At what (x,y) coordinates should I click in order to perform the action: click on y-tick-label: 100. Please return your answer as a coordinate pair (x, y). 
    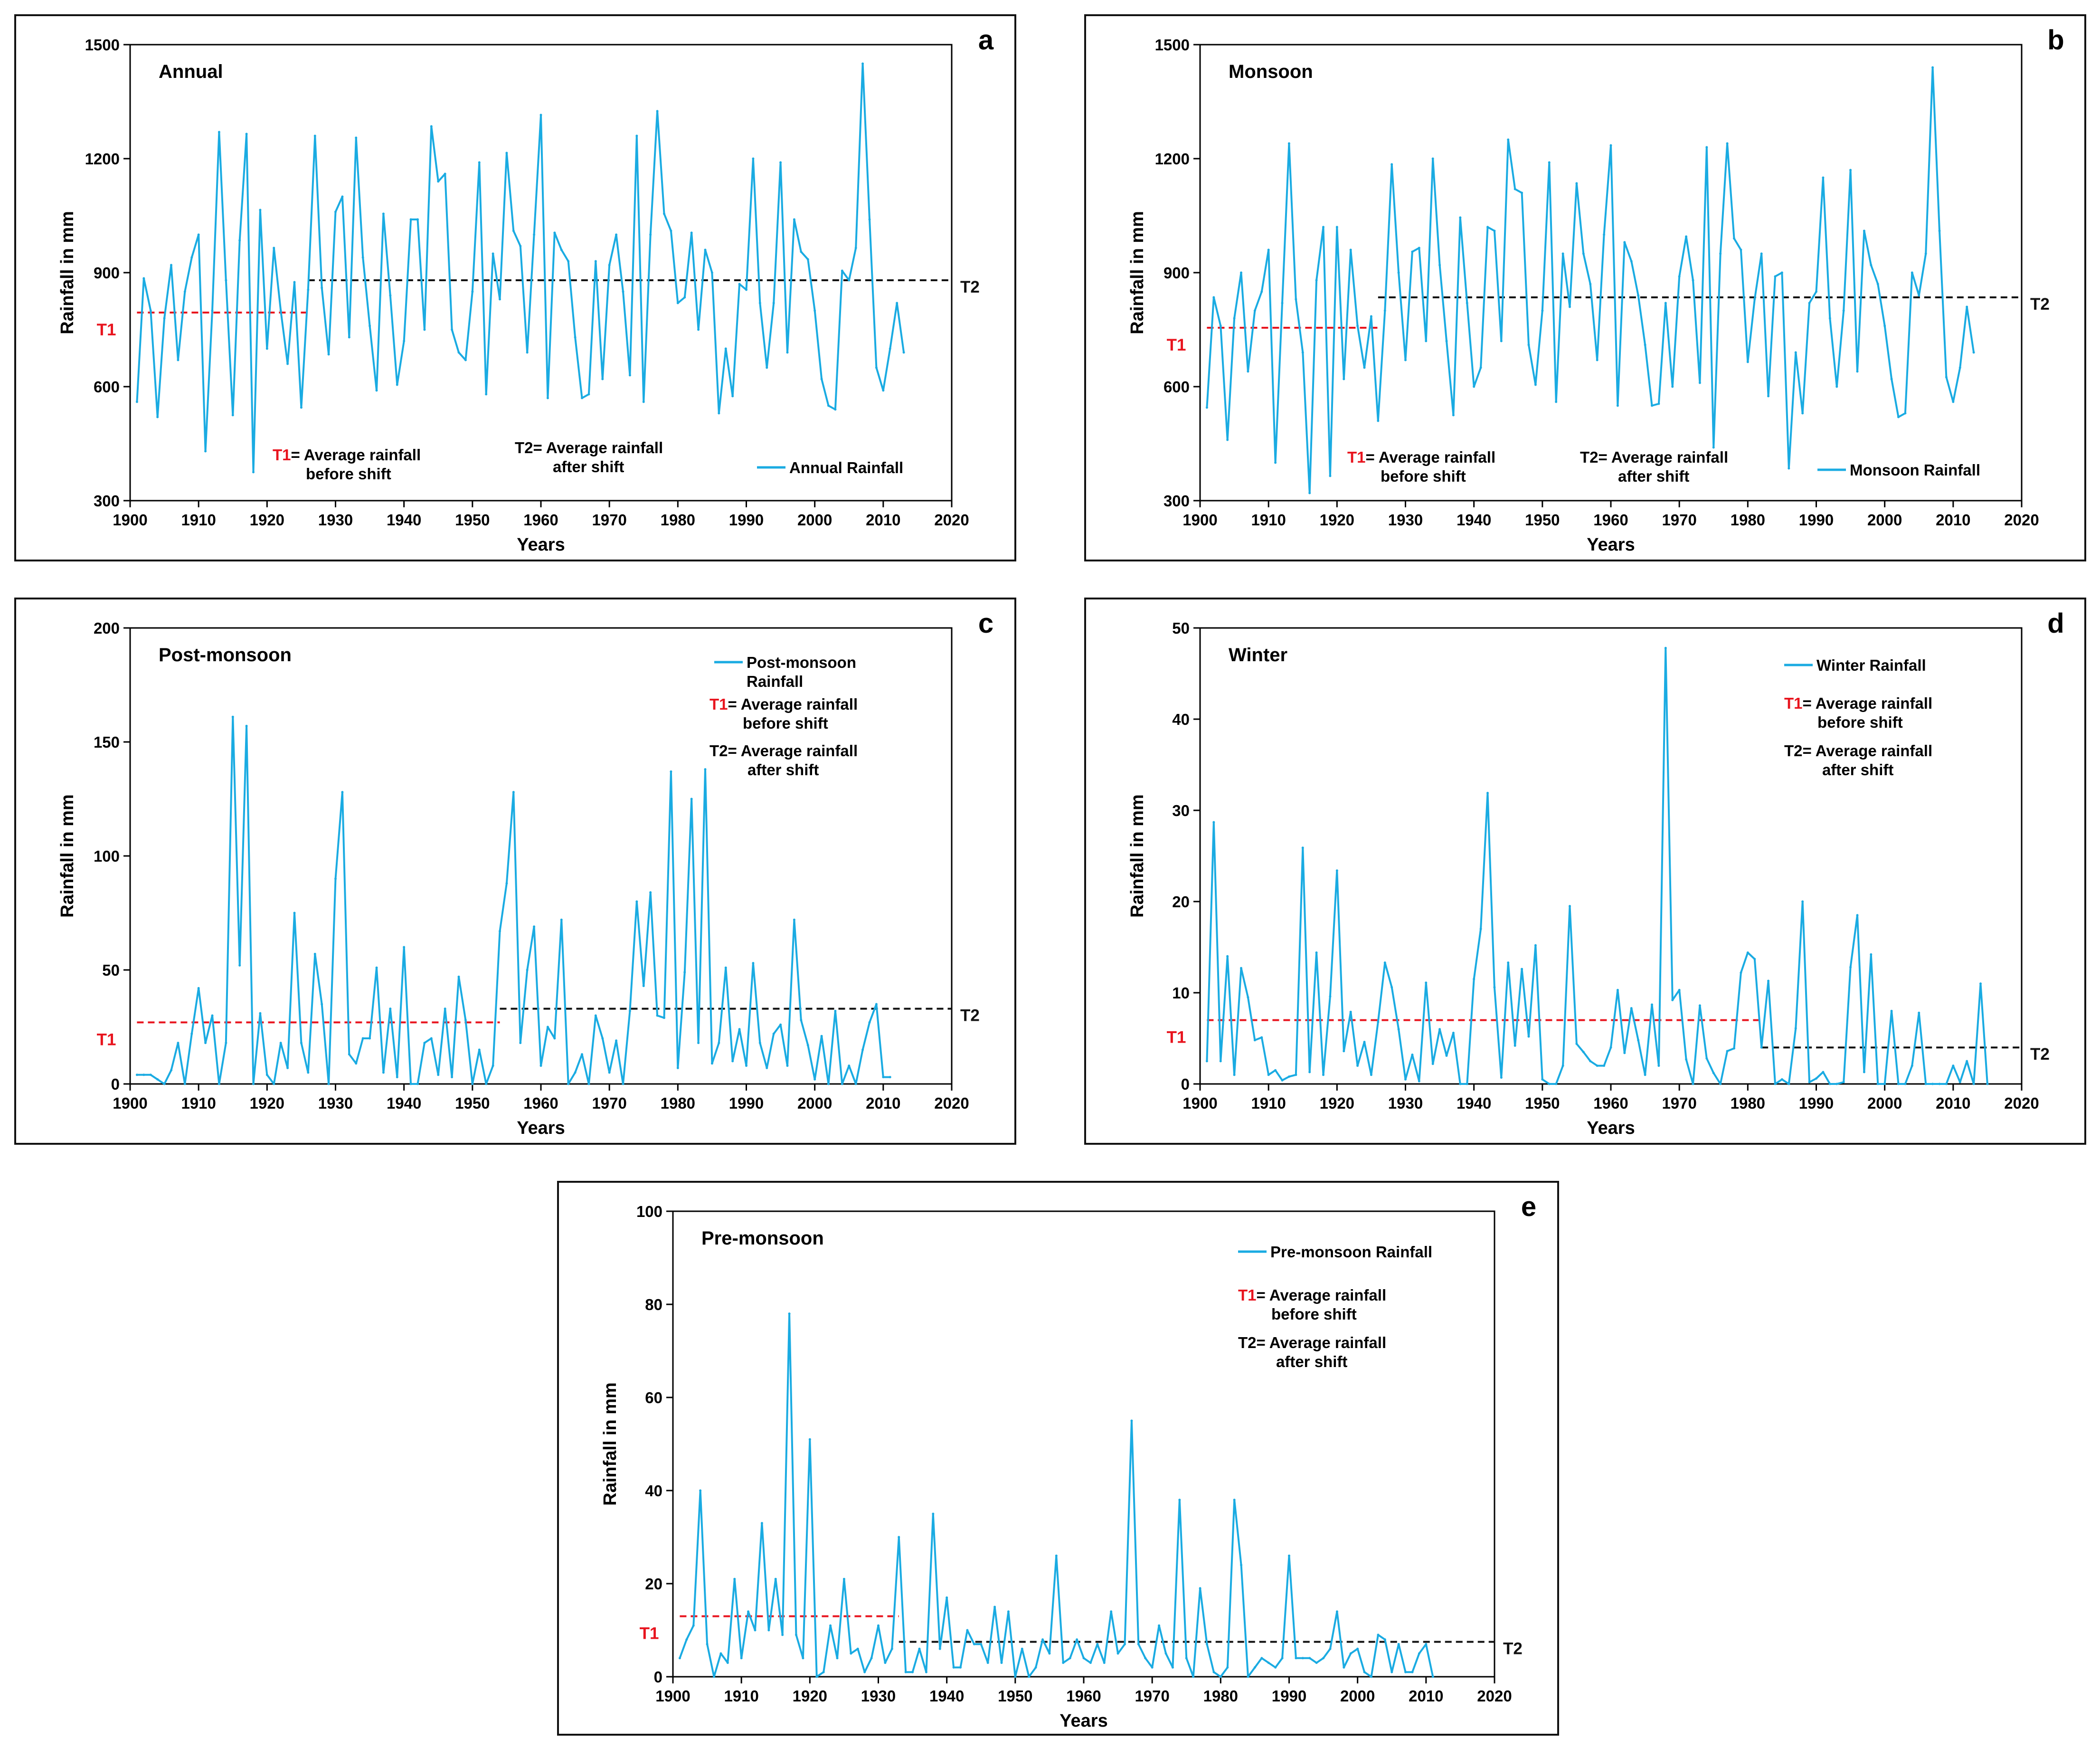
    Looking at the image, I should click on (649, 1211).